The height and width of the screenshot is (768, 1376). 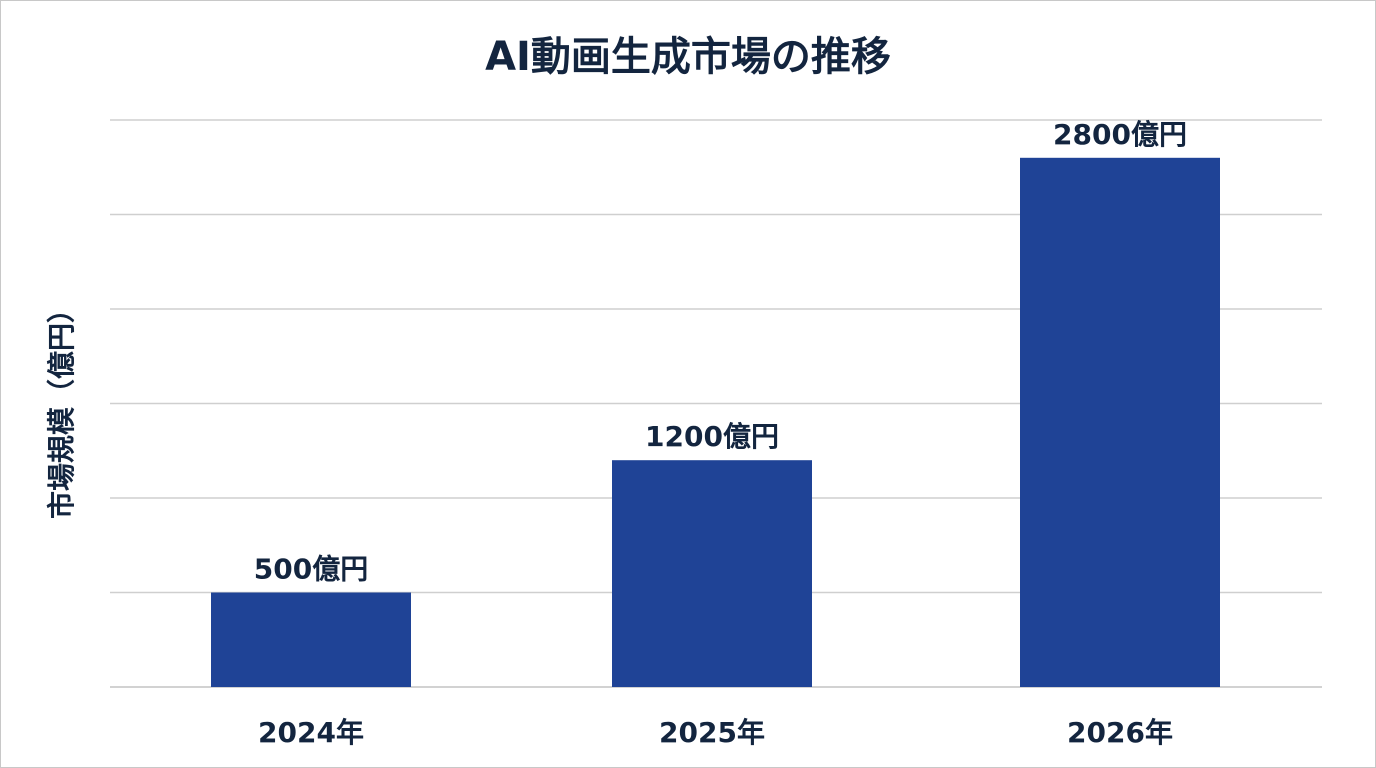 I want to click on x-tick-label-1: 2024年, so click(x=311, y=732).